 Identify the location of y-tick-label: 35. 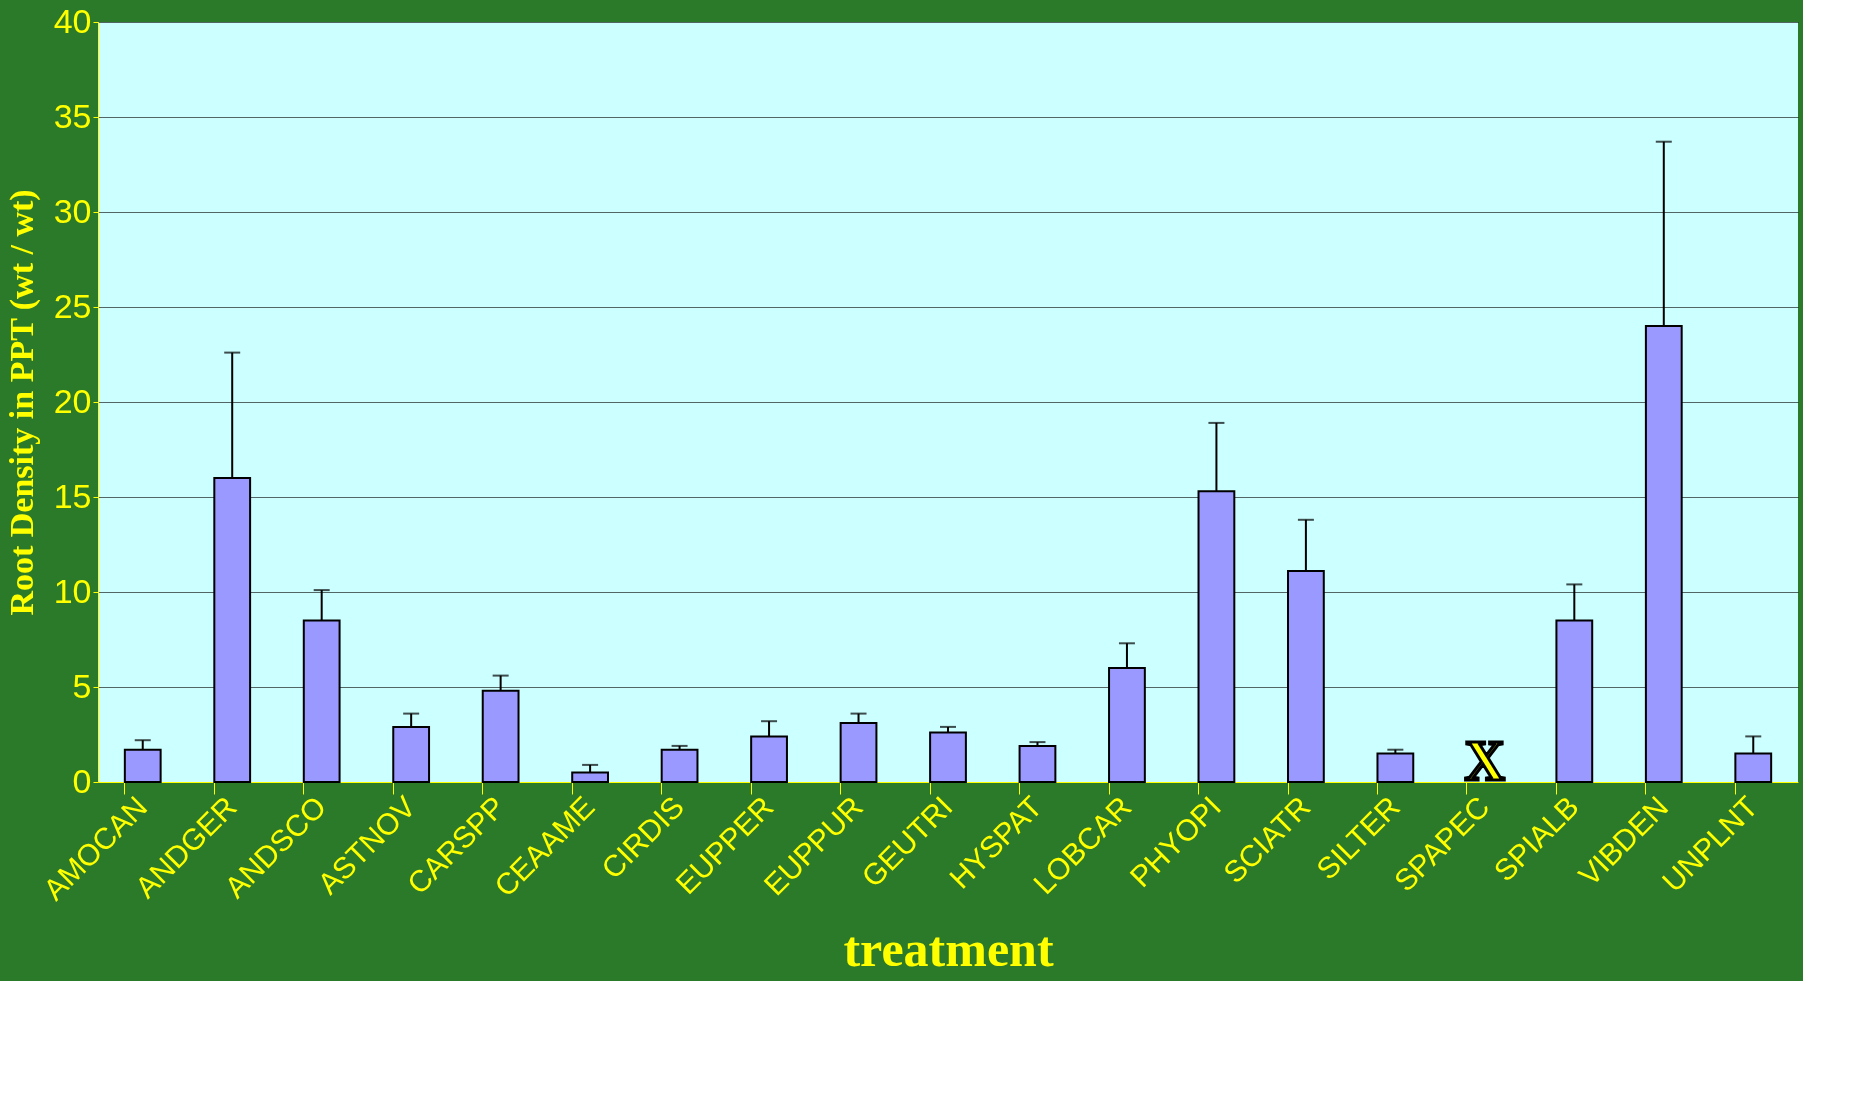
(72, 115).